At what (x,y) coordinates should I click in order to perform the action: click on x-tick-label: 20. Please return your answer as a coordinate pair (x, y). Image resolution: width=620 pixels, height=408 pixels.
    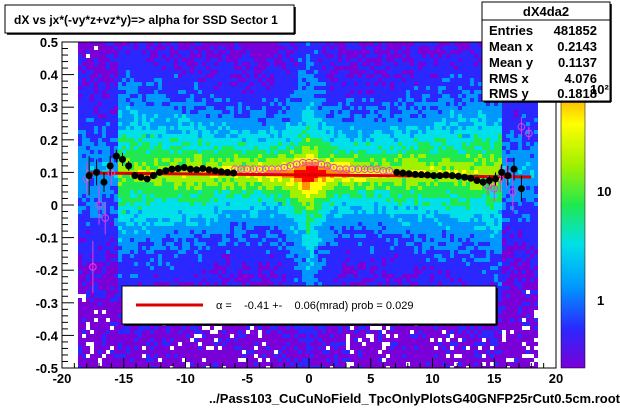
    Looking at the image, I should click on (556, 378).